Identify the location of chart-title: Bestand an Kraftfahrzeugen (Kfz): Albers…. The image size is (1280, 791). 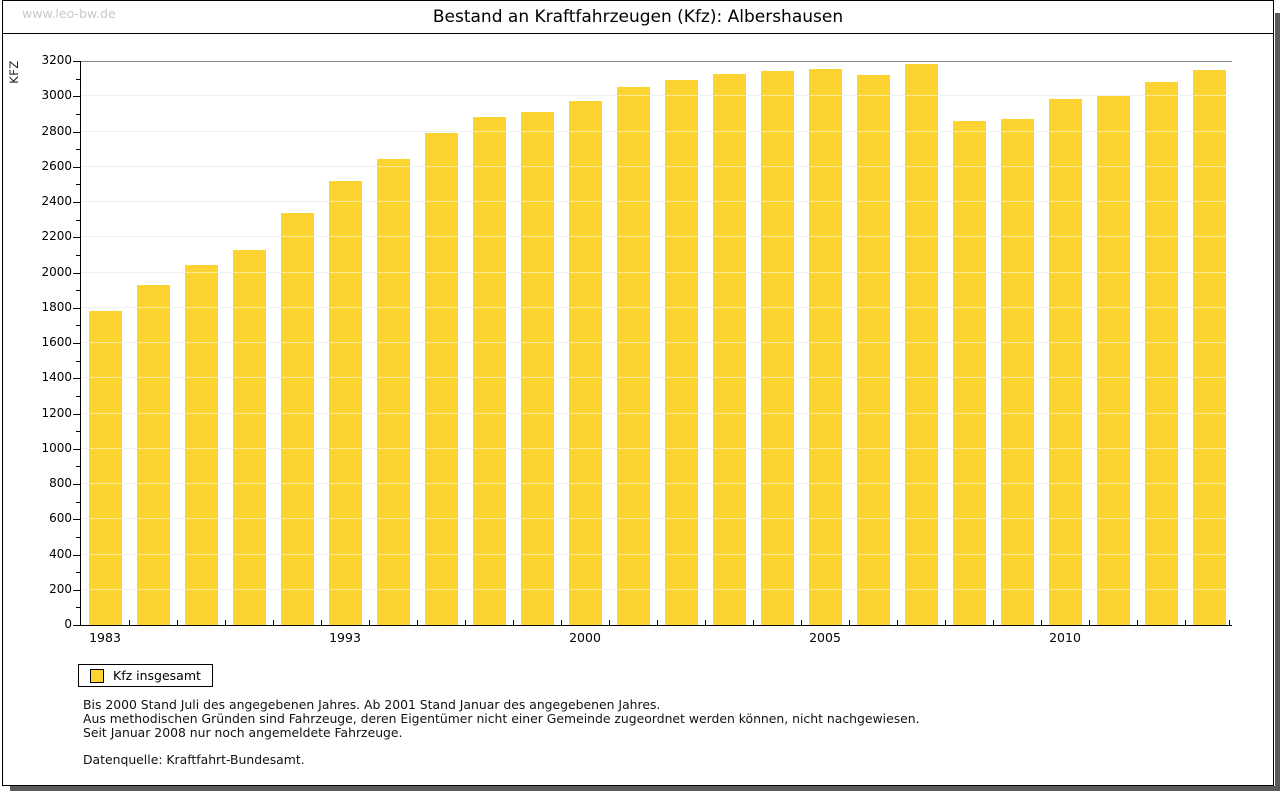
(638, 17).